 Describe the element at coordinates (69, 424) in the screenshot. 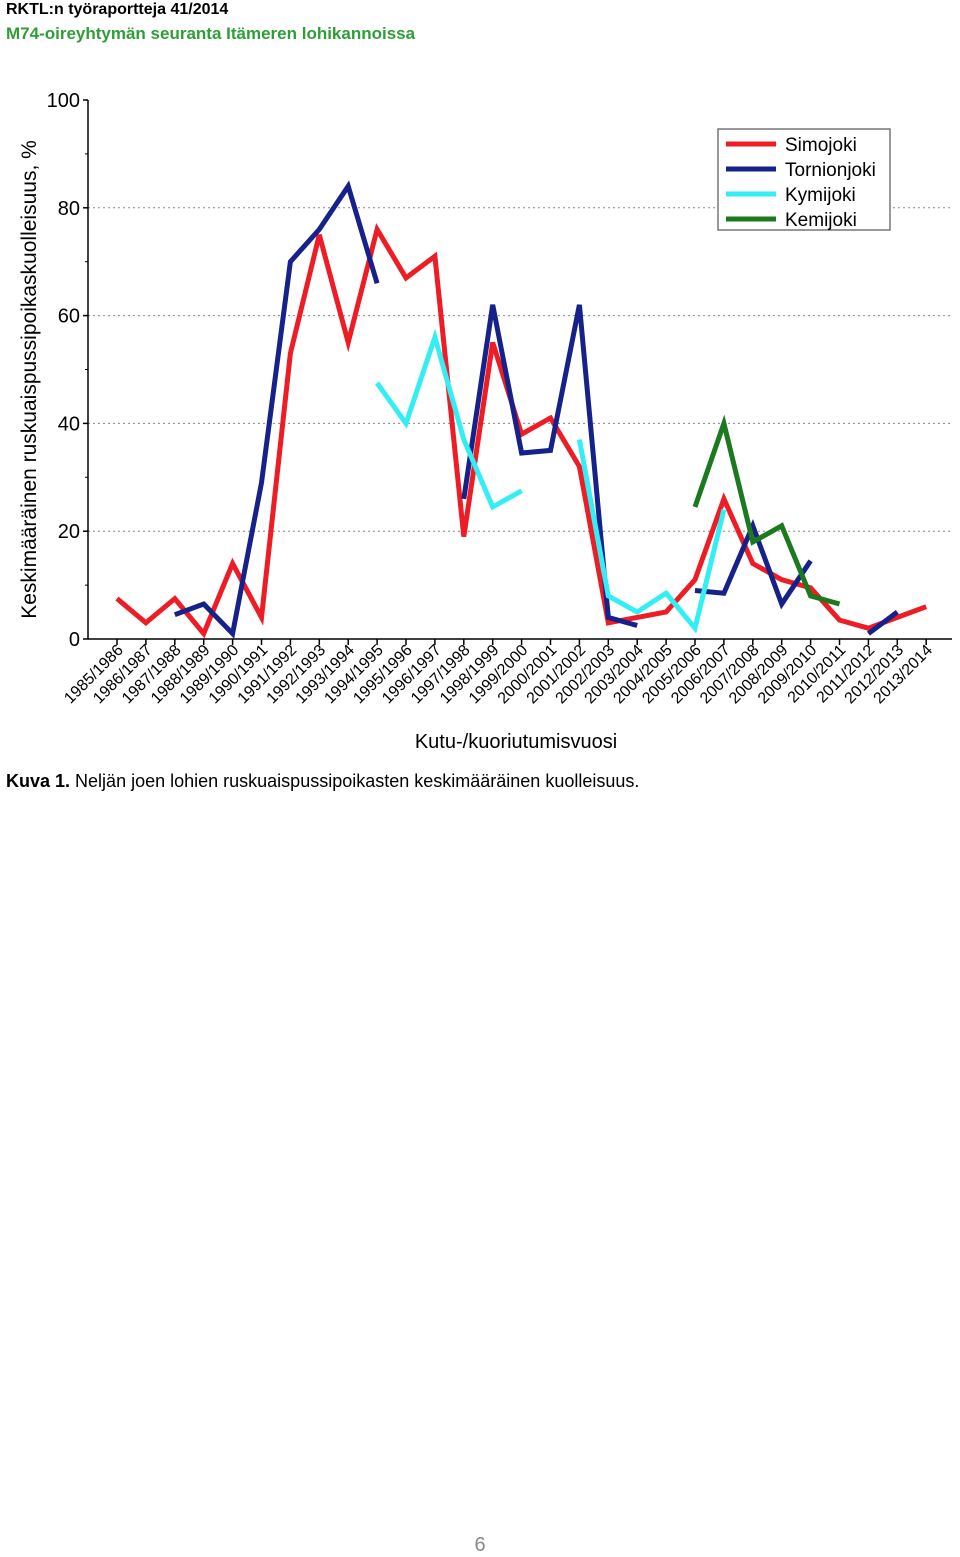

I see `y-tick-label: 40` at that location.